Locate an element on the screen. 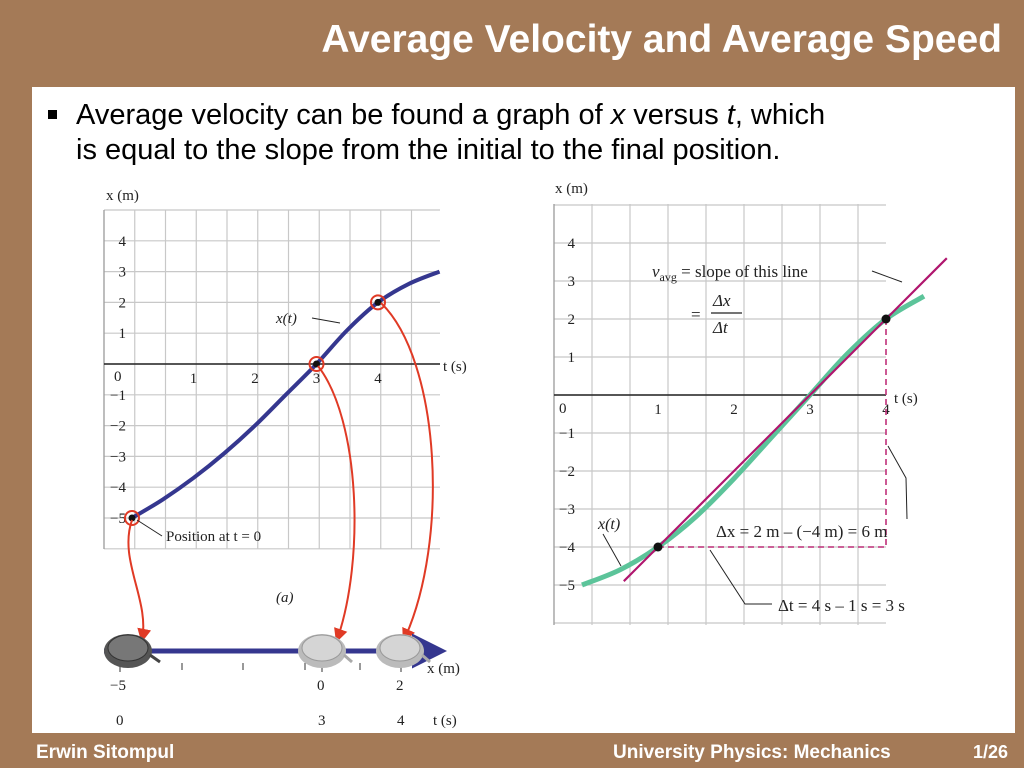 This screenshot has height=768, width=1024. delta-x-annotation: Δx = 2 m – (−4 m) = 6 m is located at coordinates (801, 531).